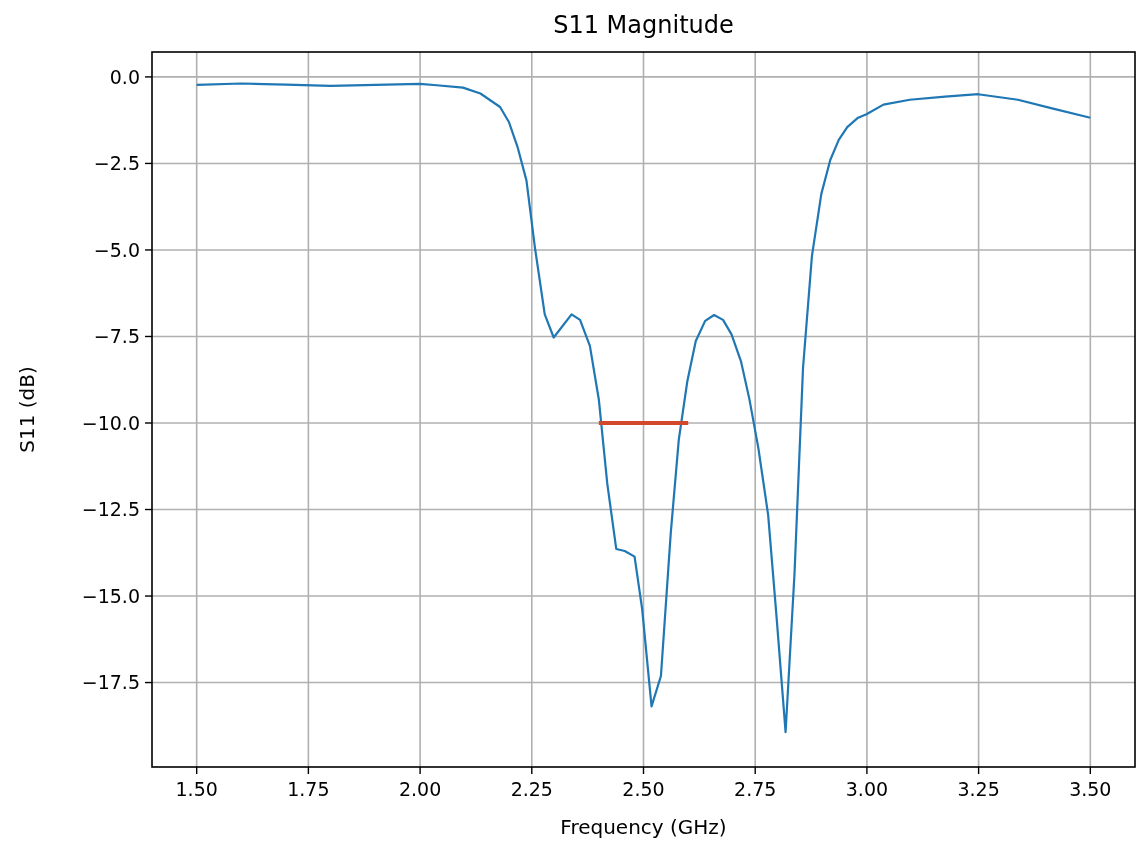 The height and width of the screenshot is (846, 1145). I want to click on y-tick-label: −2.5, so click(116, 163).